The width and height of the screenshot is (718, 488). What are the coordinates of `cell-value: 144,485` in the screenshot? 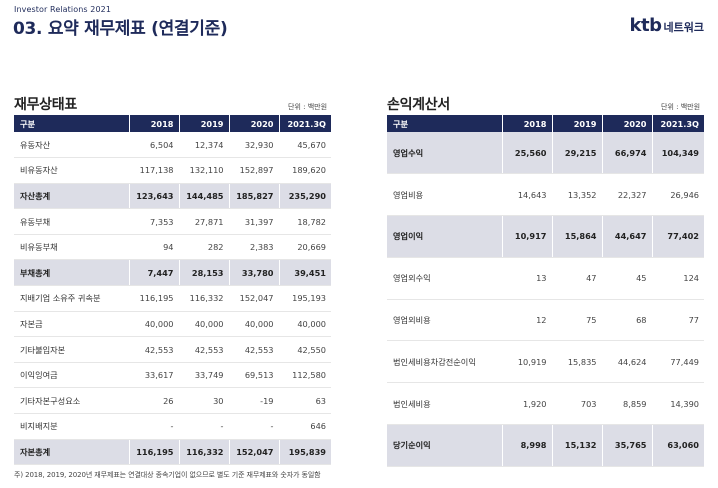 It's located at (204, 196).